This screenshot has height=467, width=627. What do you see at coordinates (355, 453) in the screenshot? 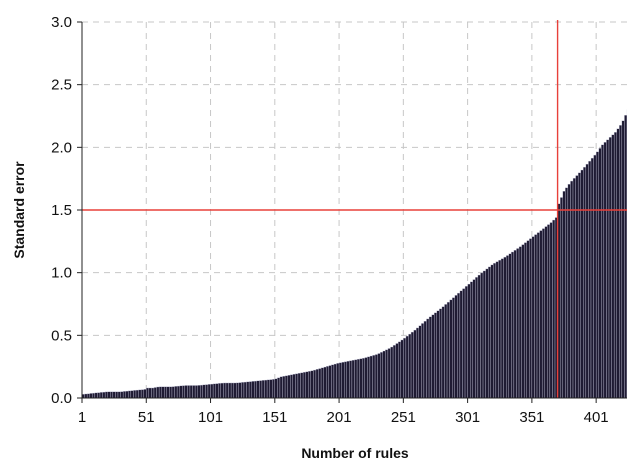
I see `x-axis-title: Number of rules` at bounding box center [355, 453].